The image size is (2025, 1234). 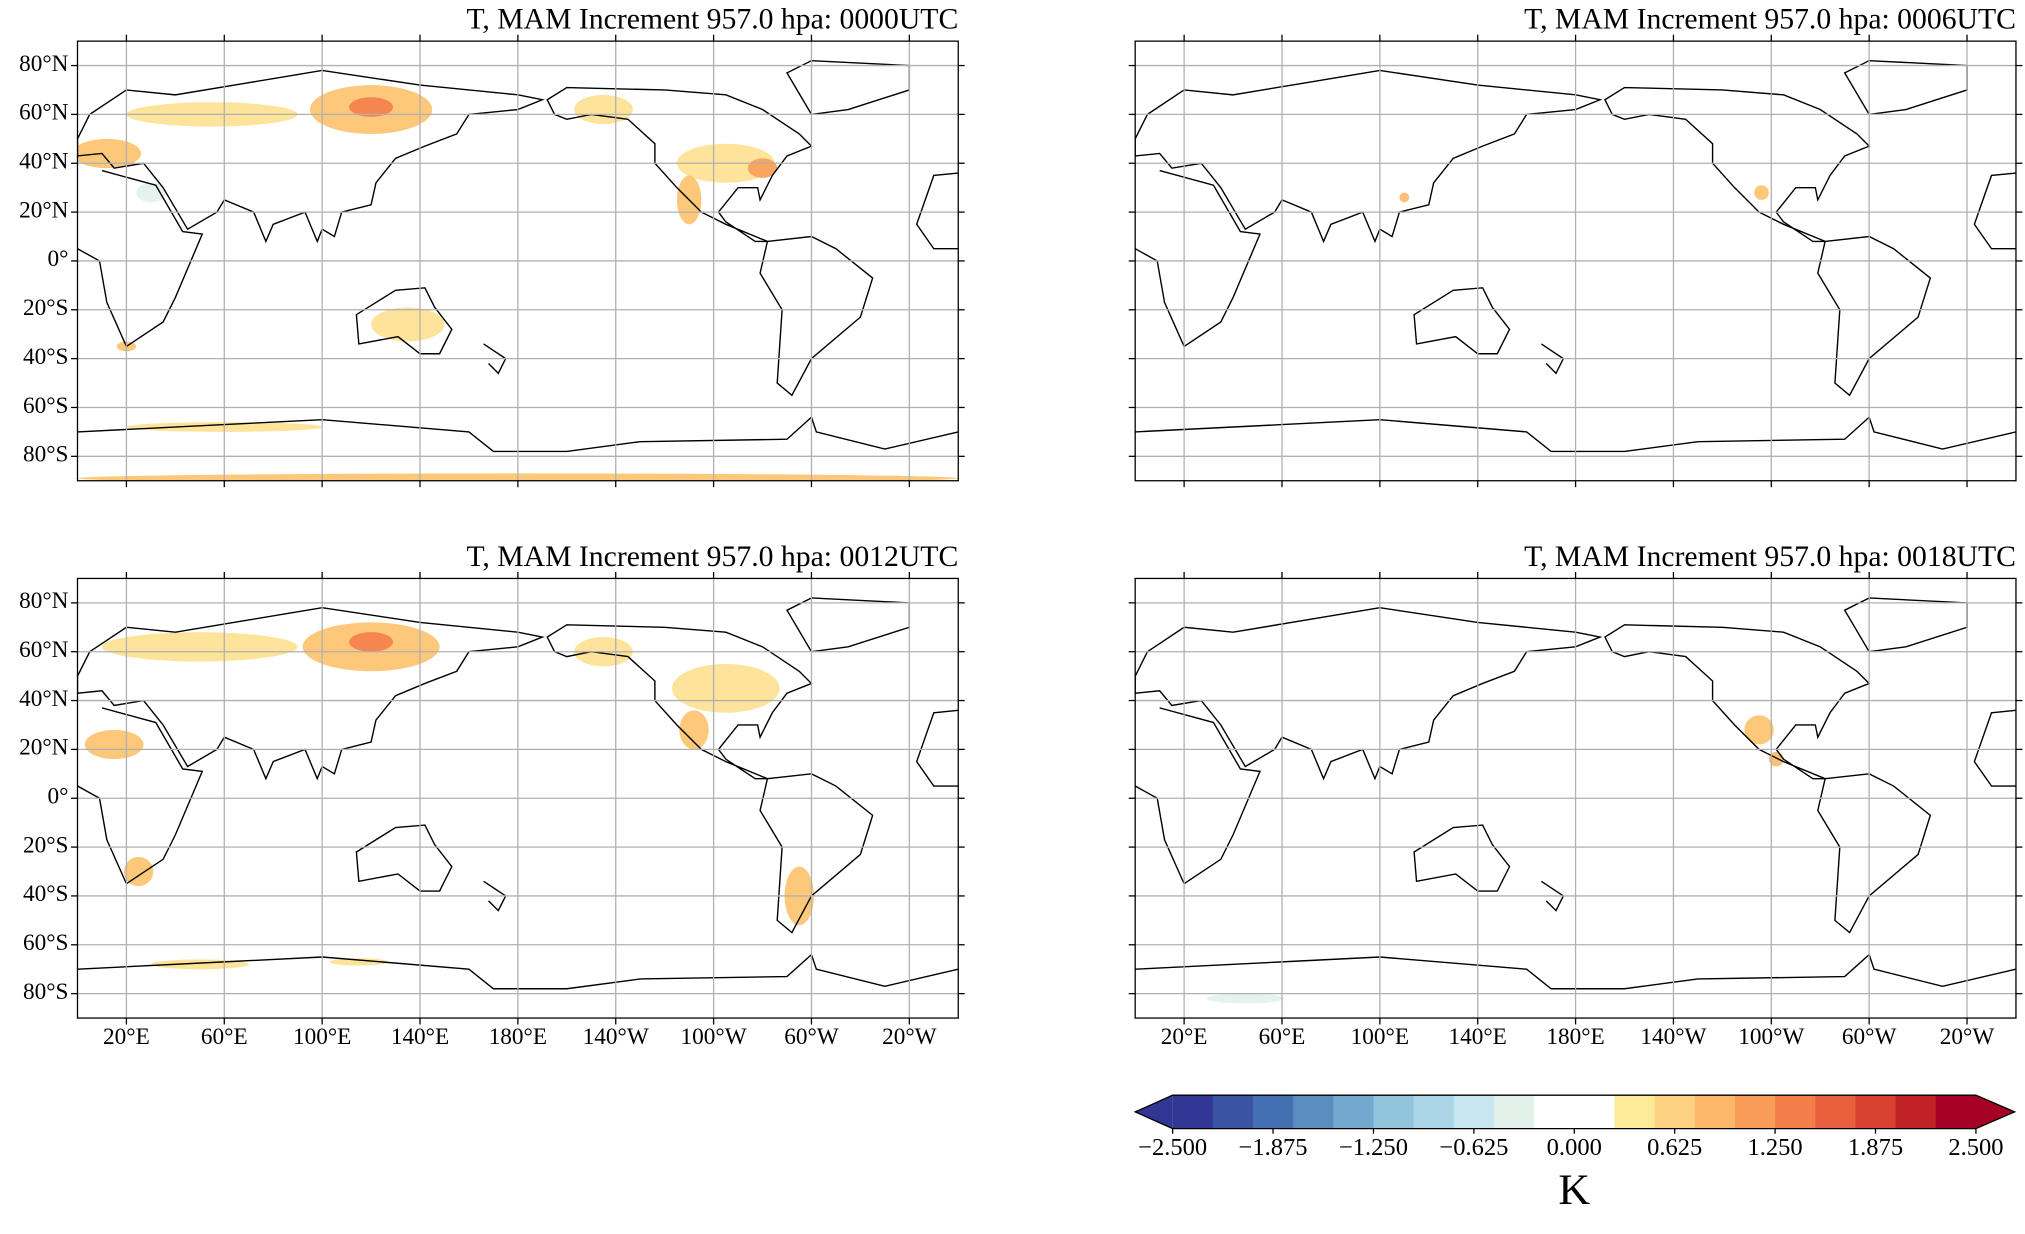 What do you see at coordinates (712, 20) in the screenshot?
I see `panel-title: T, MAM Increment 957.0 hpa: 0000UTC` at bounding box center [712, 20].